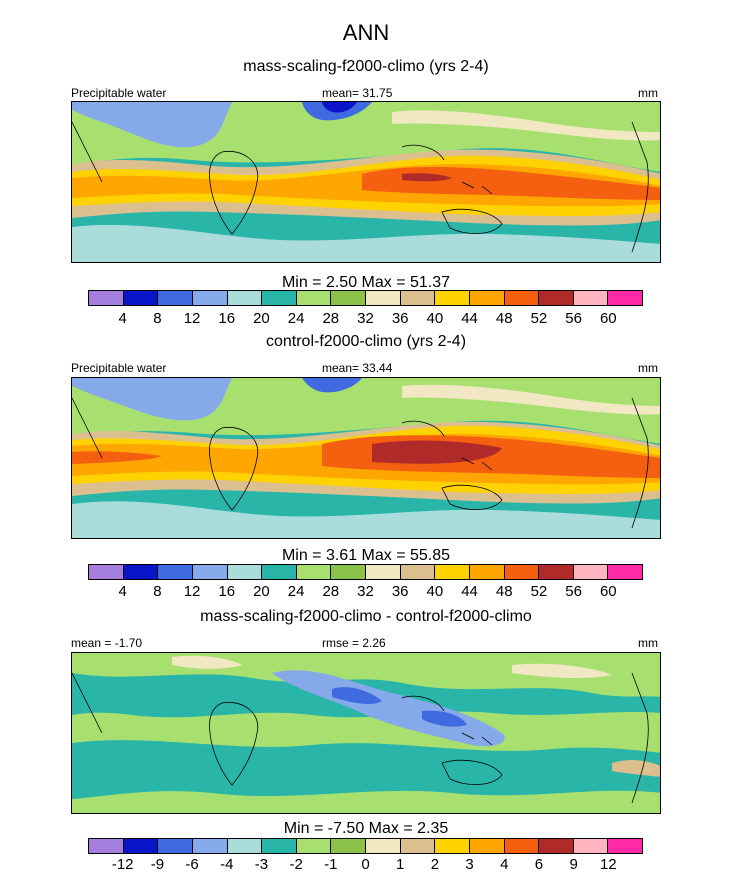  I want to click on panel-1-map, so click(366, 182).